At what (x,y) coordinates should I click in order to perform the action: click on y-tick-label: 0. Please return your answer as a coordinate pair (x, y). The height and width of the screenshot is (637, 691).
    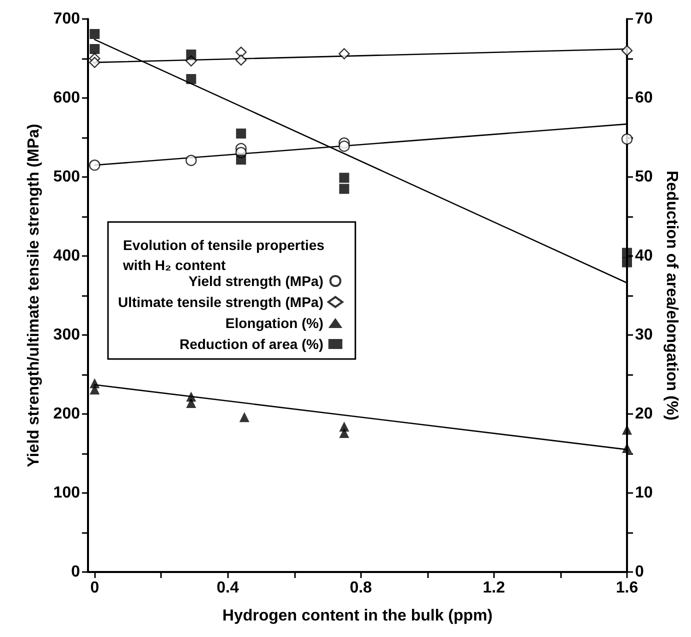
    Looking at the image, I should click on (75, 572).